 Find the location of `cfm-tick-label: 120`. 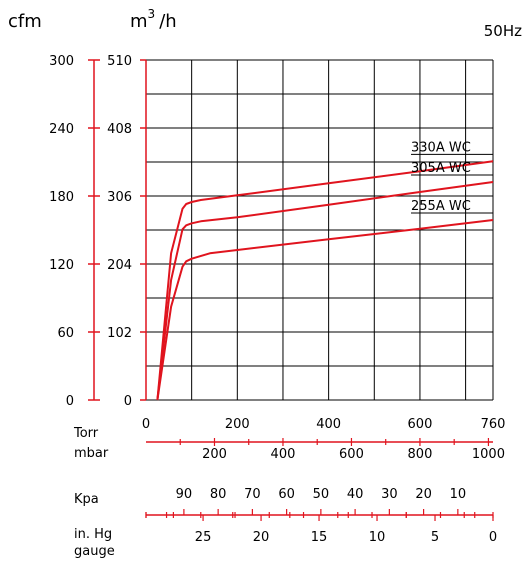

cfm-tick-label: 120 is located at coordinates (61, 265).